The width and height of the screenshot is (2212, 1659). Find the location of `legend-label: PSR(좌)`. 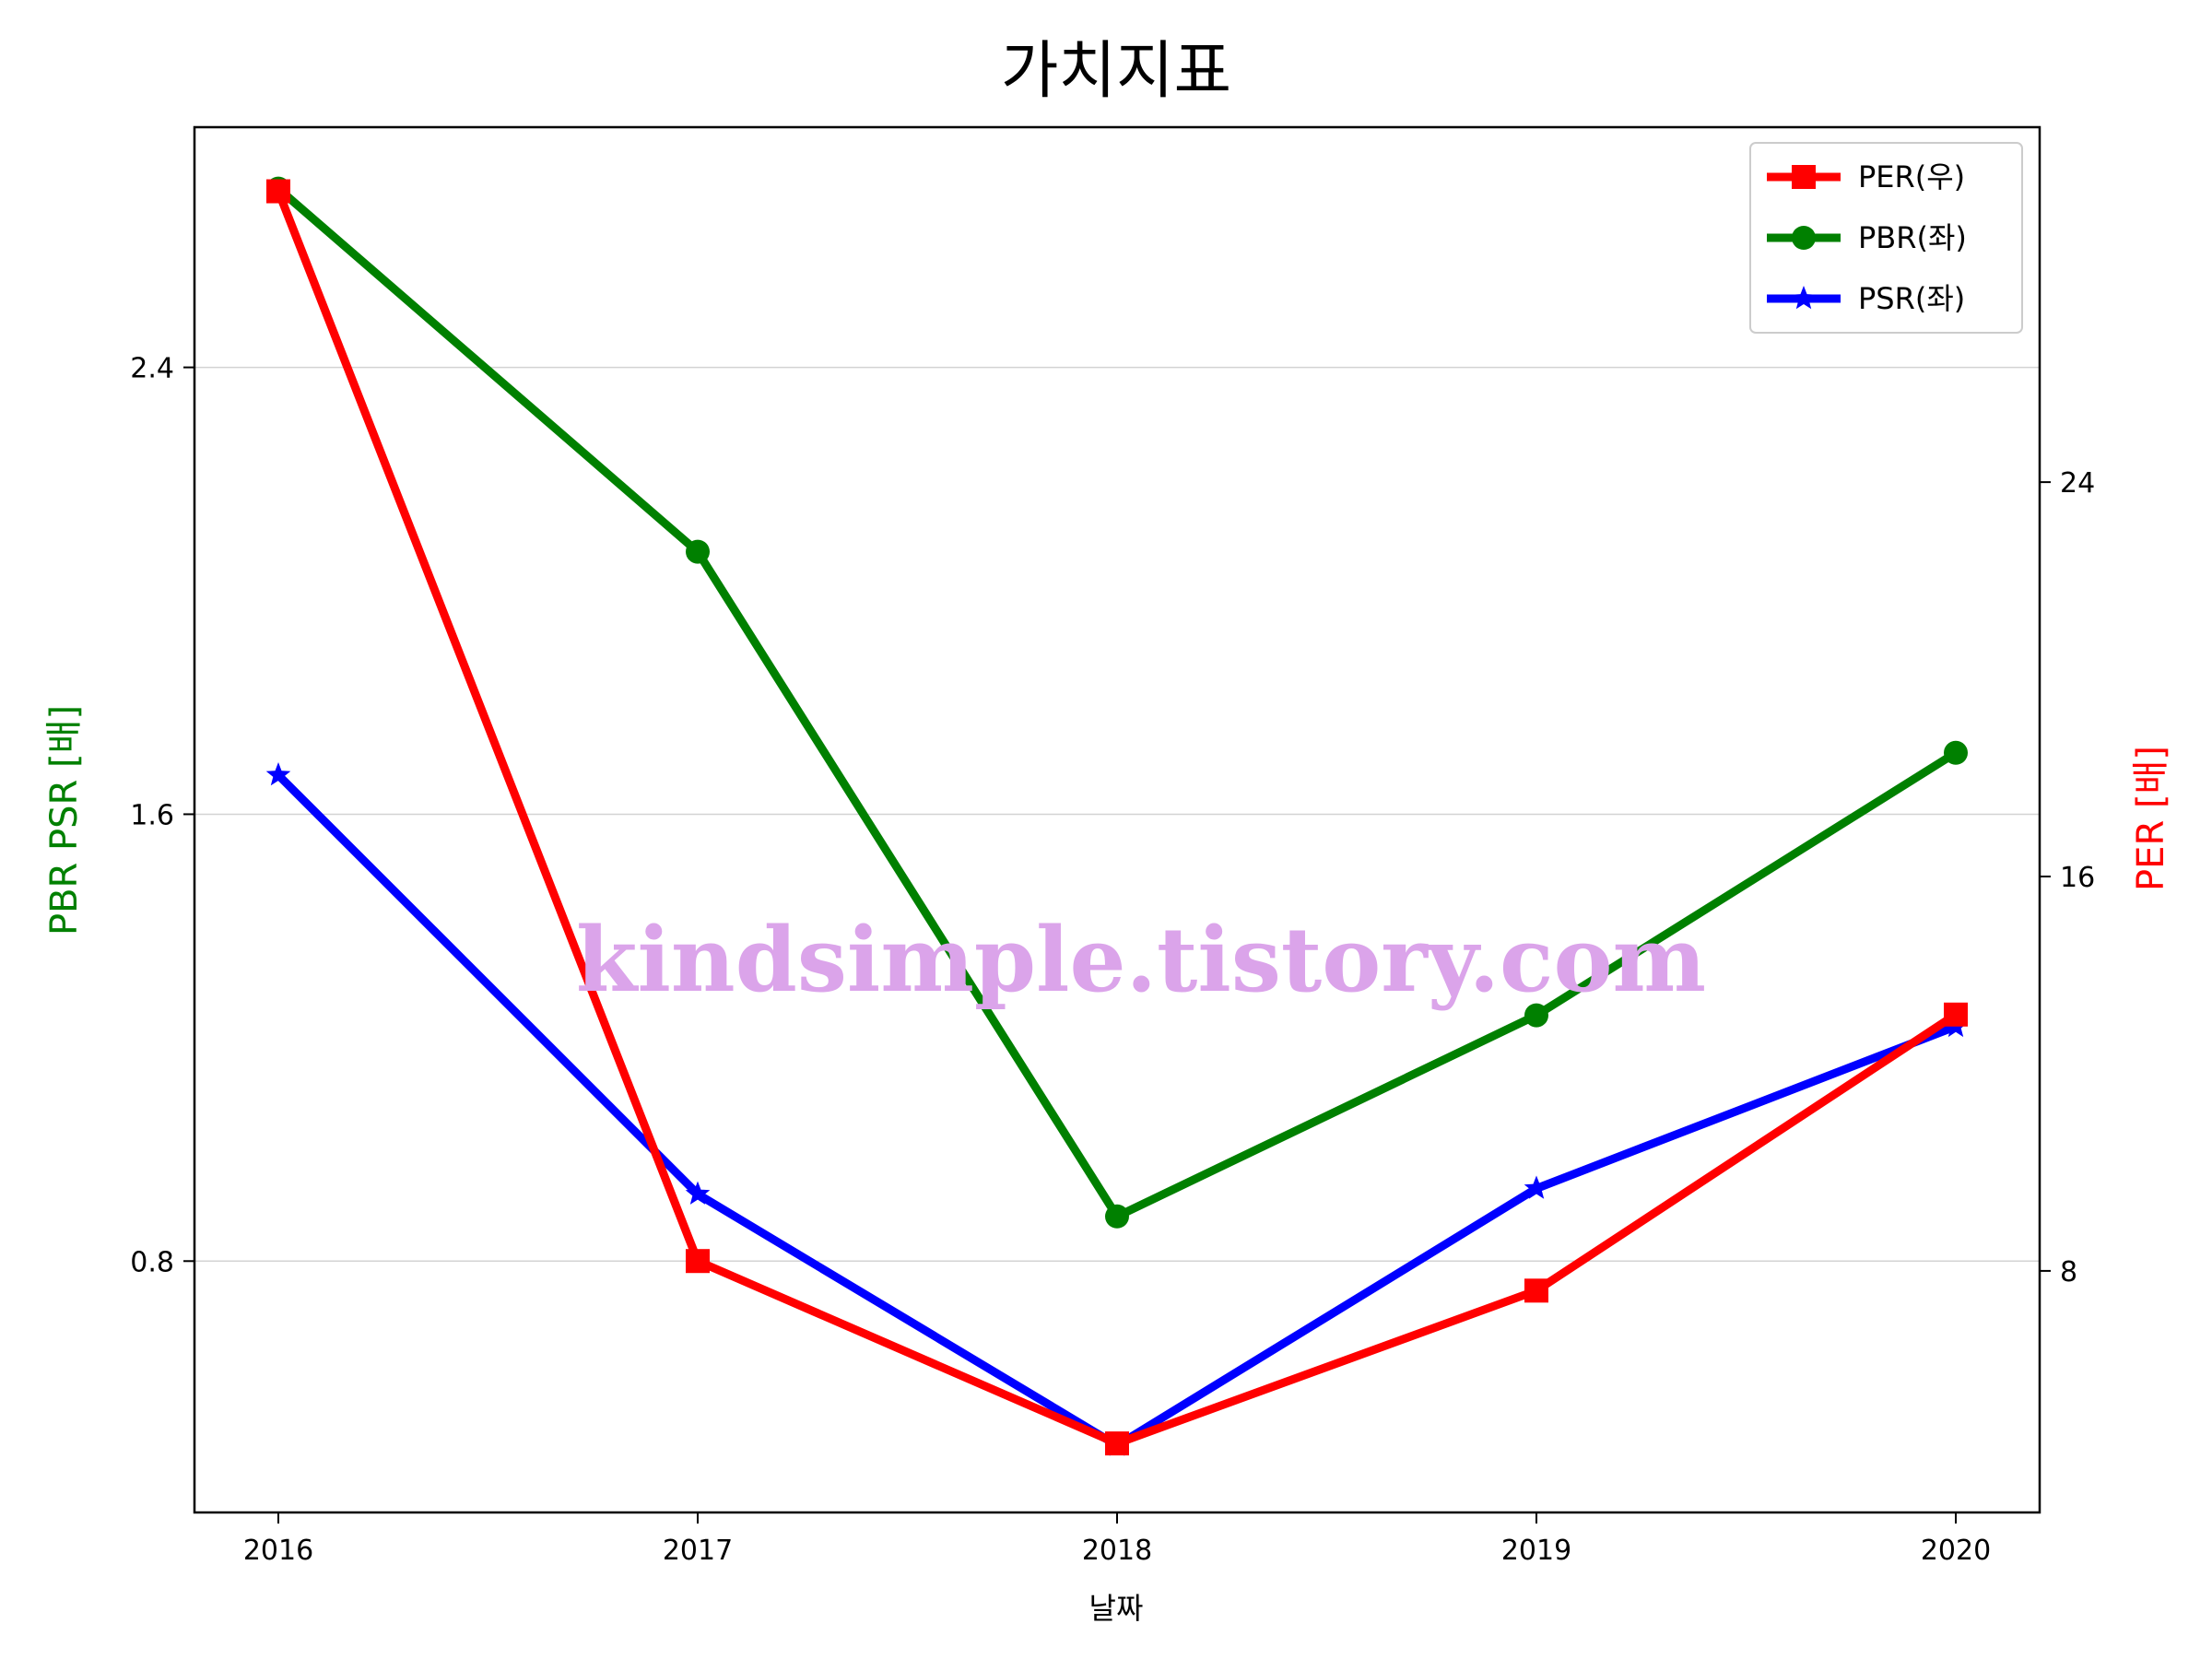

legend-label: PSR(좌) is located at coordinates (1911, 298).